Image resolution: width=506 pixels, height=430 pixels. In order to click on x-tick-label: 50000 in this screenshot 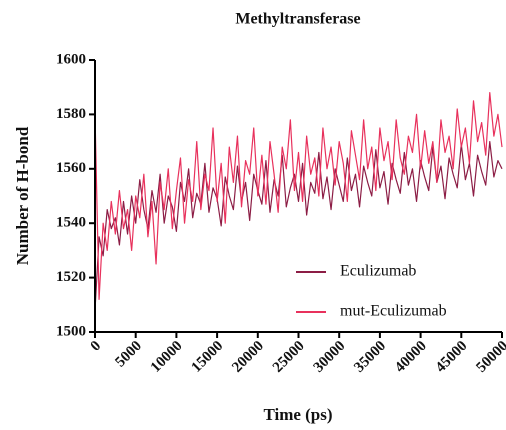, I will do `click(489, 357)`.